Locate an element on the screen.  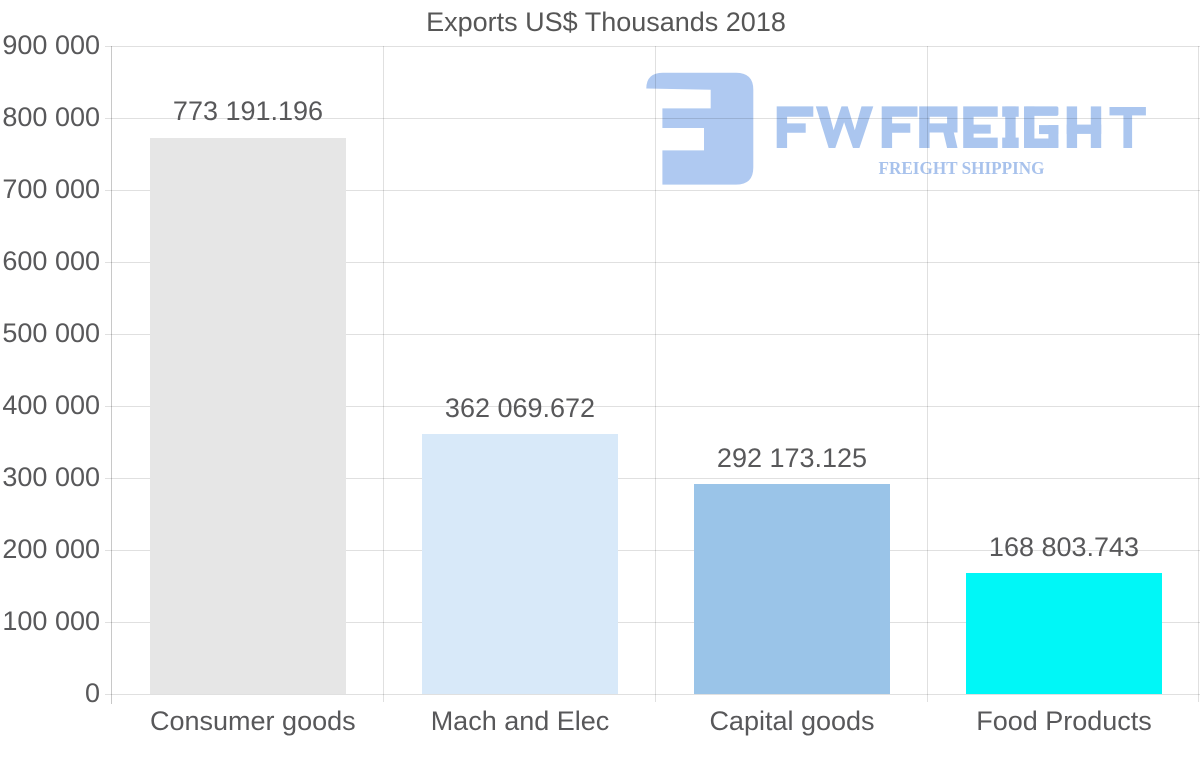
svg-text: FREIGHT SHIPPING is located at coordinates (962, 168).